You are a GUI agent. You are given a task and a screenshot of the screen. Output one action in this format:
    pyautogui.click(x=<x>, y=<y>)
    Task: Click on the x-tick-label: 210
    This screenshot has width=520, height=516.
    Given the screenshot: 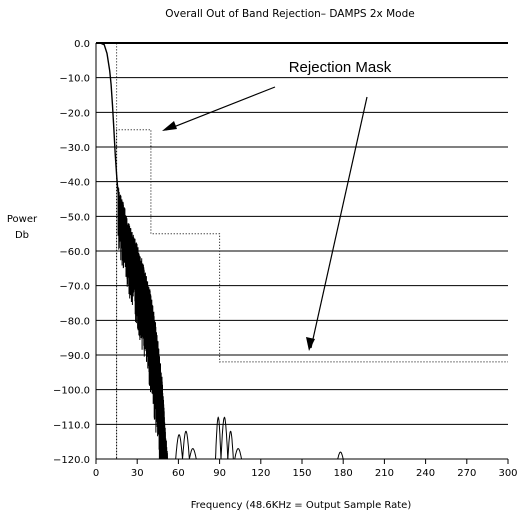 What is the action you would take?
    pyautogui.click(x=384, y=473)
    